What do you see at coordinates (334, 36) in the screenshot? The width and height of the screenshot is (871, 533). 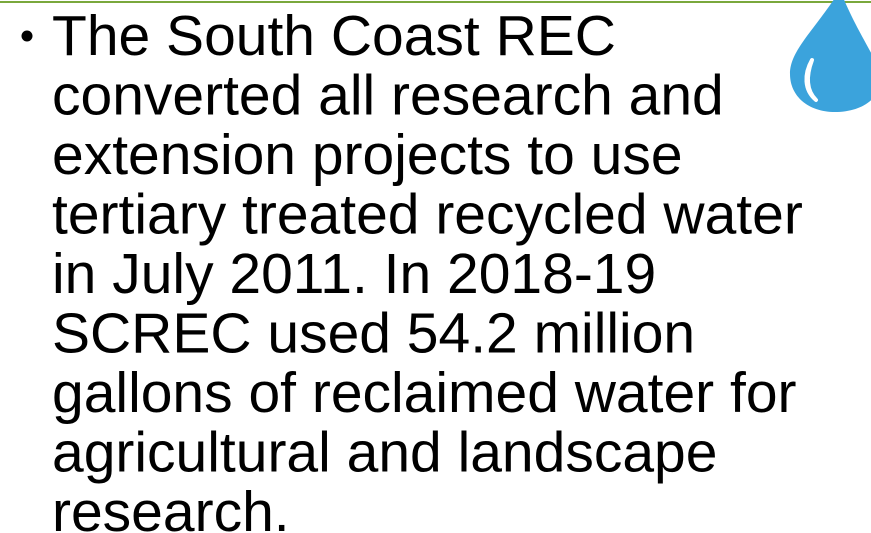 I see `text-line: The South Coast REC` at bounding box center [334, 36].